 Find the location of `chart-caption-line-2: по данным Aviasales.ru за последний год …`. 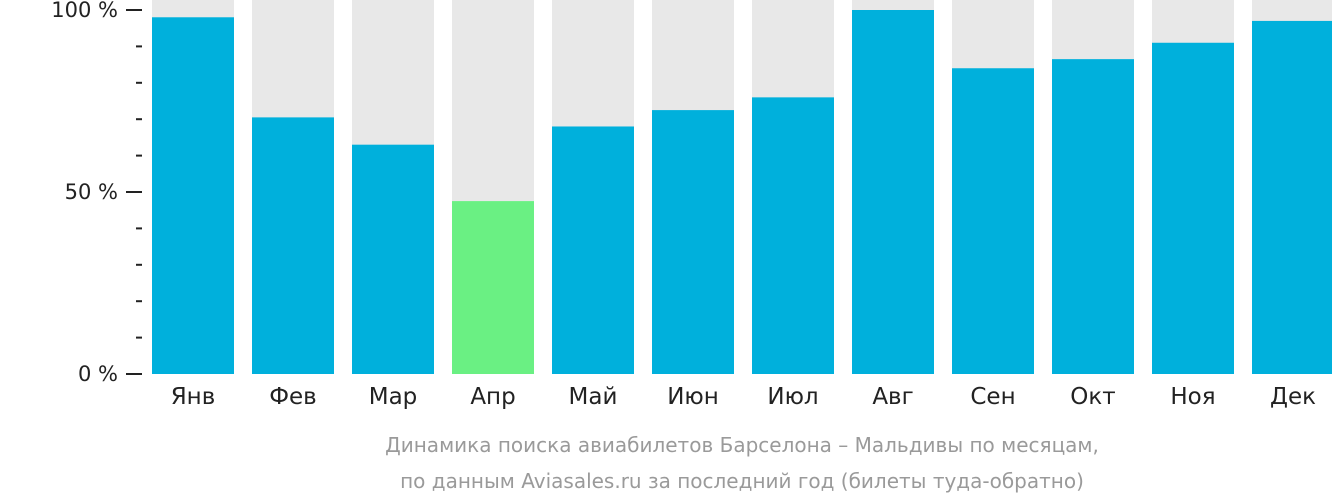

chart-caption-line-2: по данным Aviasales.ru за последний год … is located at coordinates (742, 481).